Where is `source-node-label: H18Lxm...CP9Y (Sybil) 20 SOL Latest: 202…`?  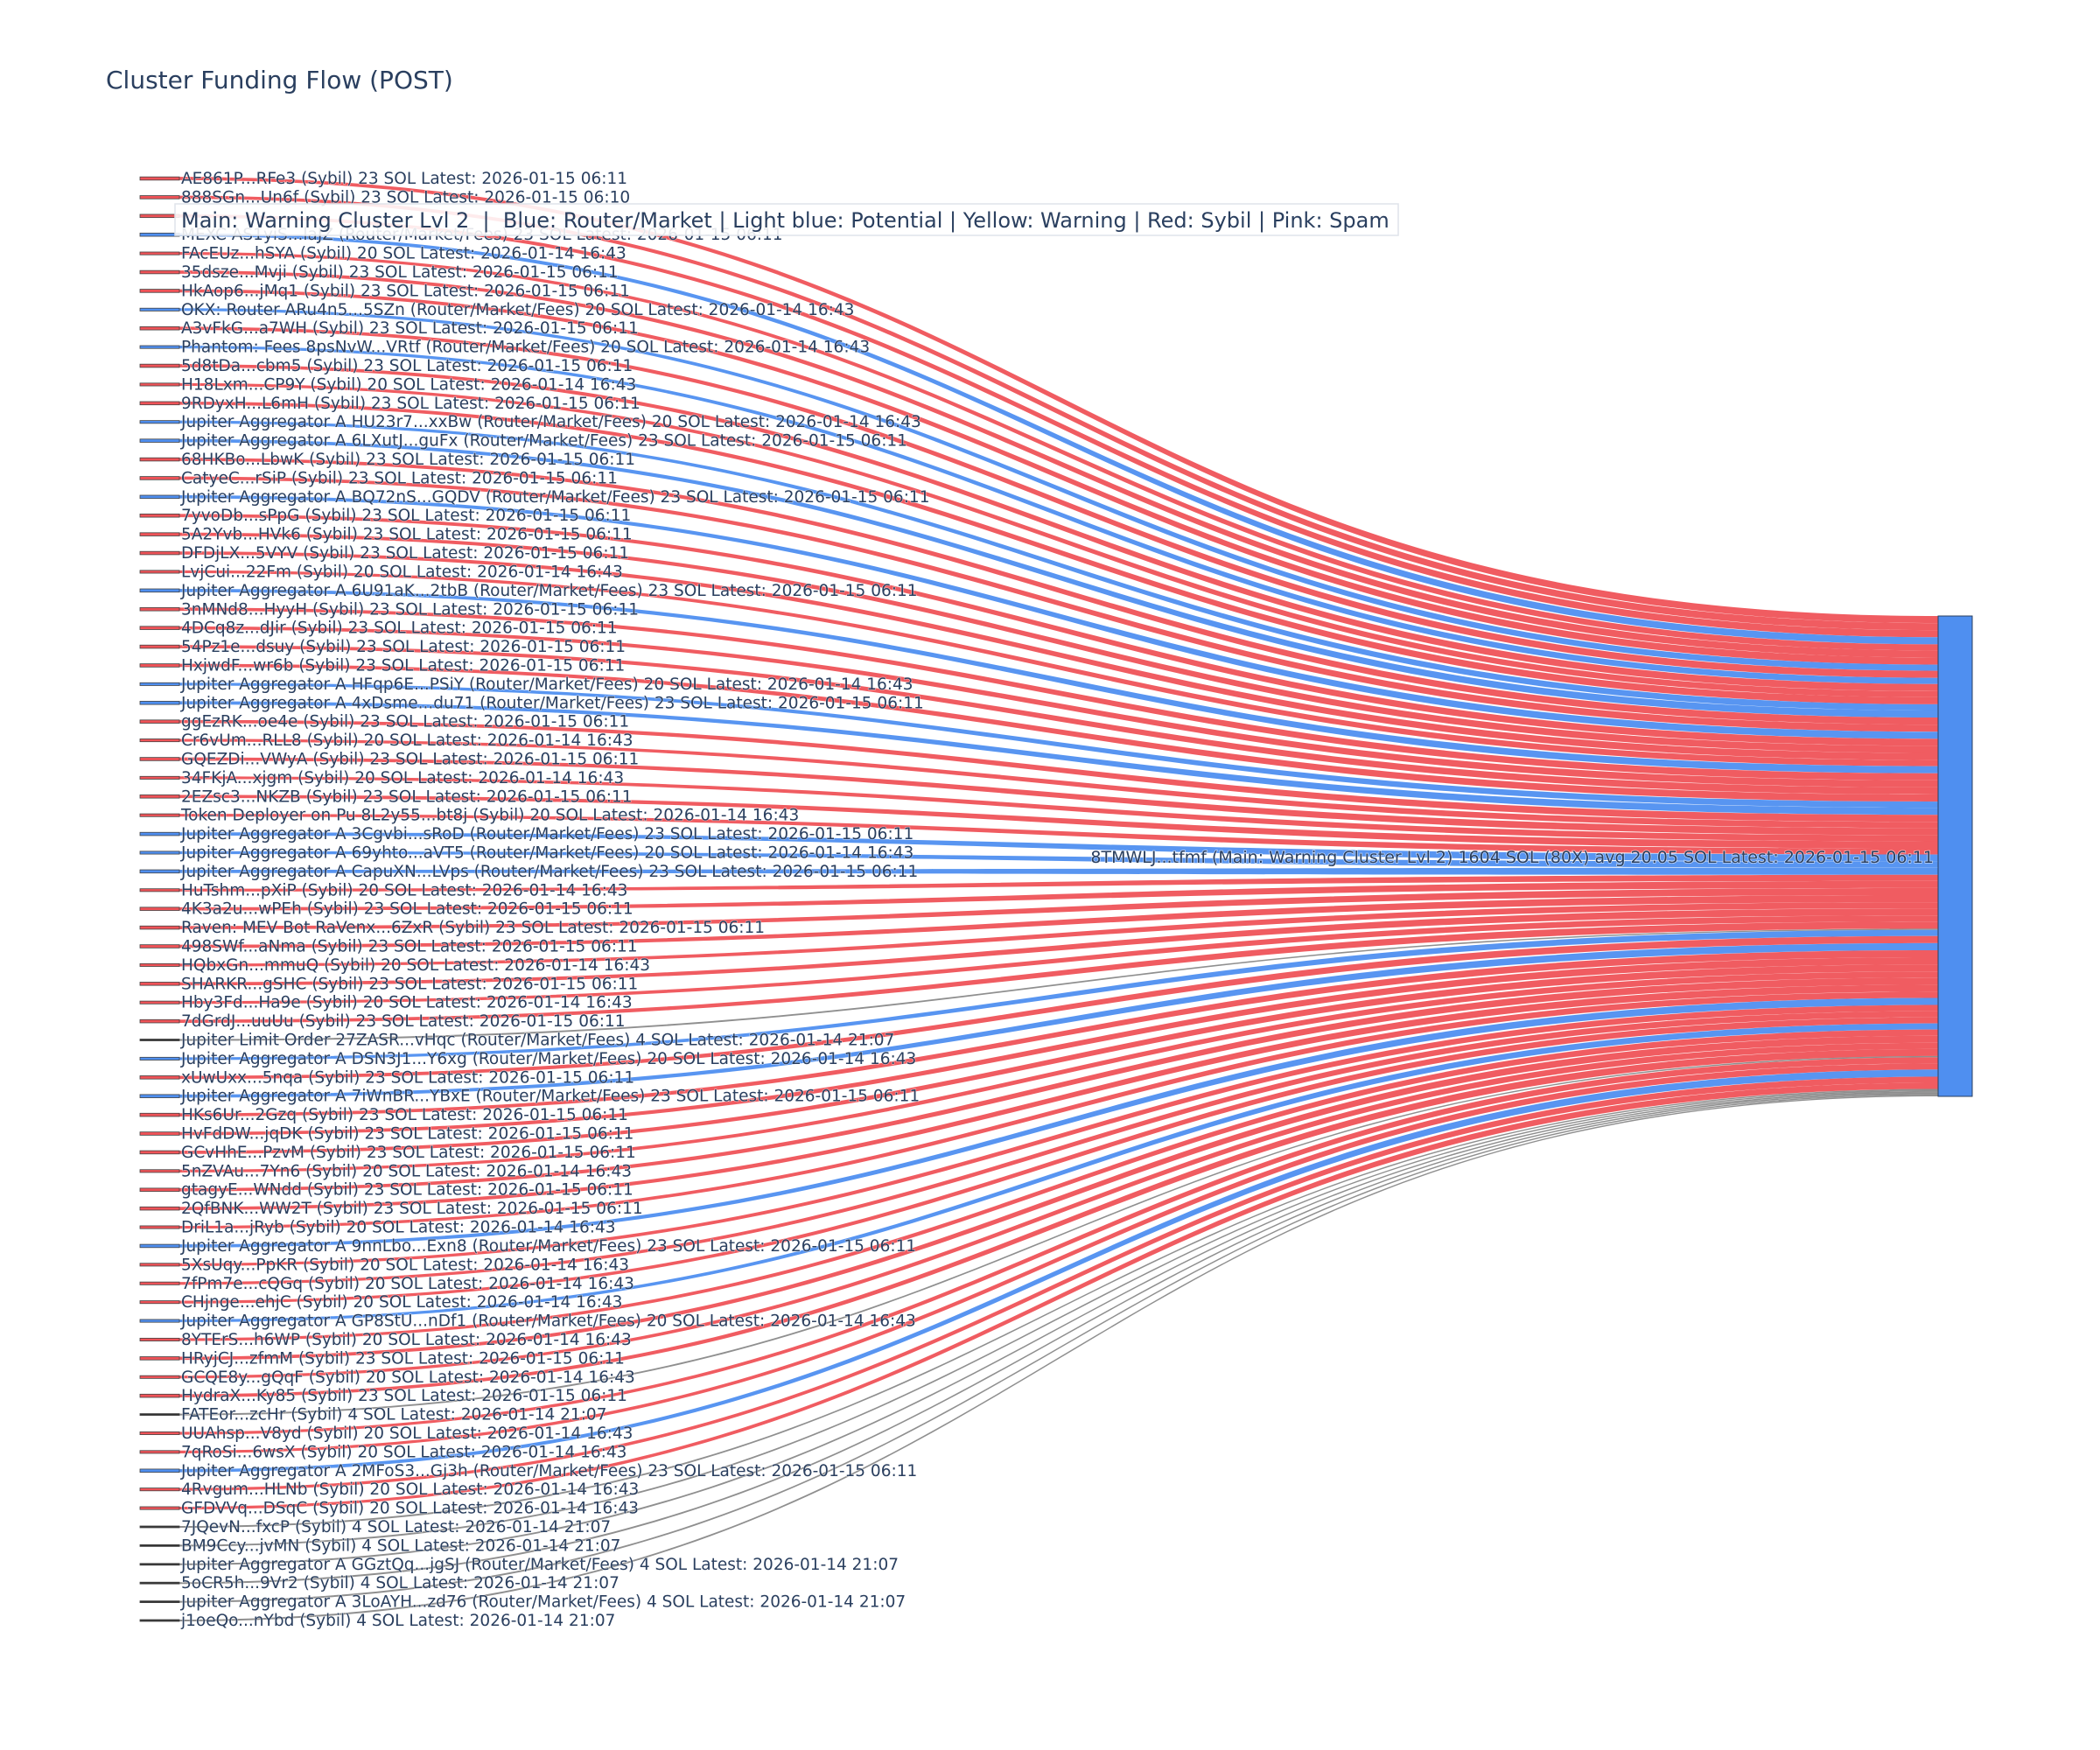
source-node-label: H18Lxm...CP9Y (Sybil) 20 SOL Latest: 202… is located at coordinates (408, 384).